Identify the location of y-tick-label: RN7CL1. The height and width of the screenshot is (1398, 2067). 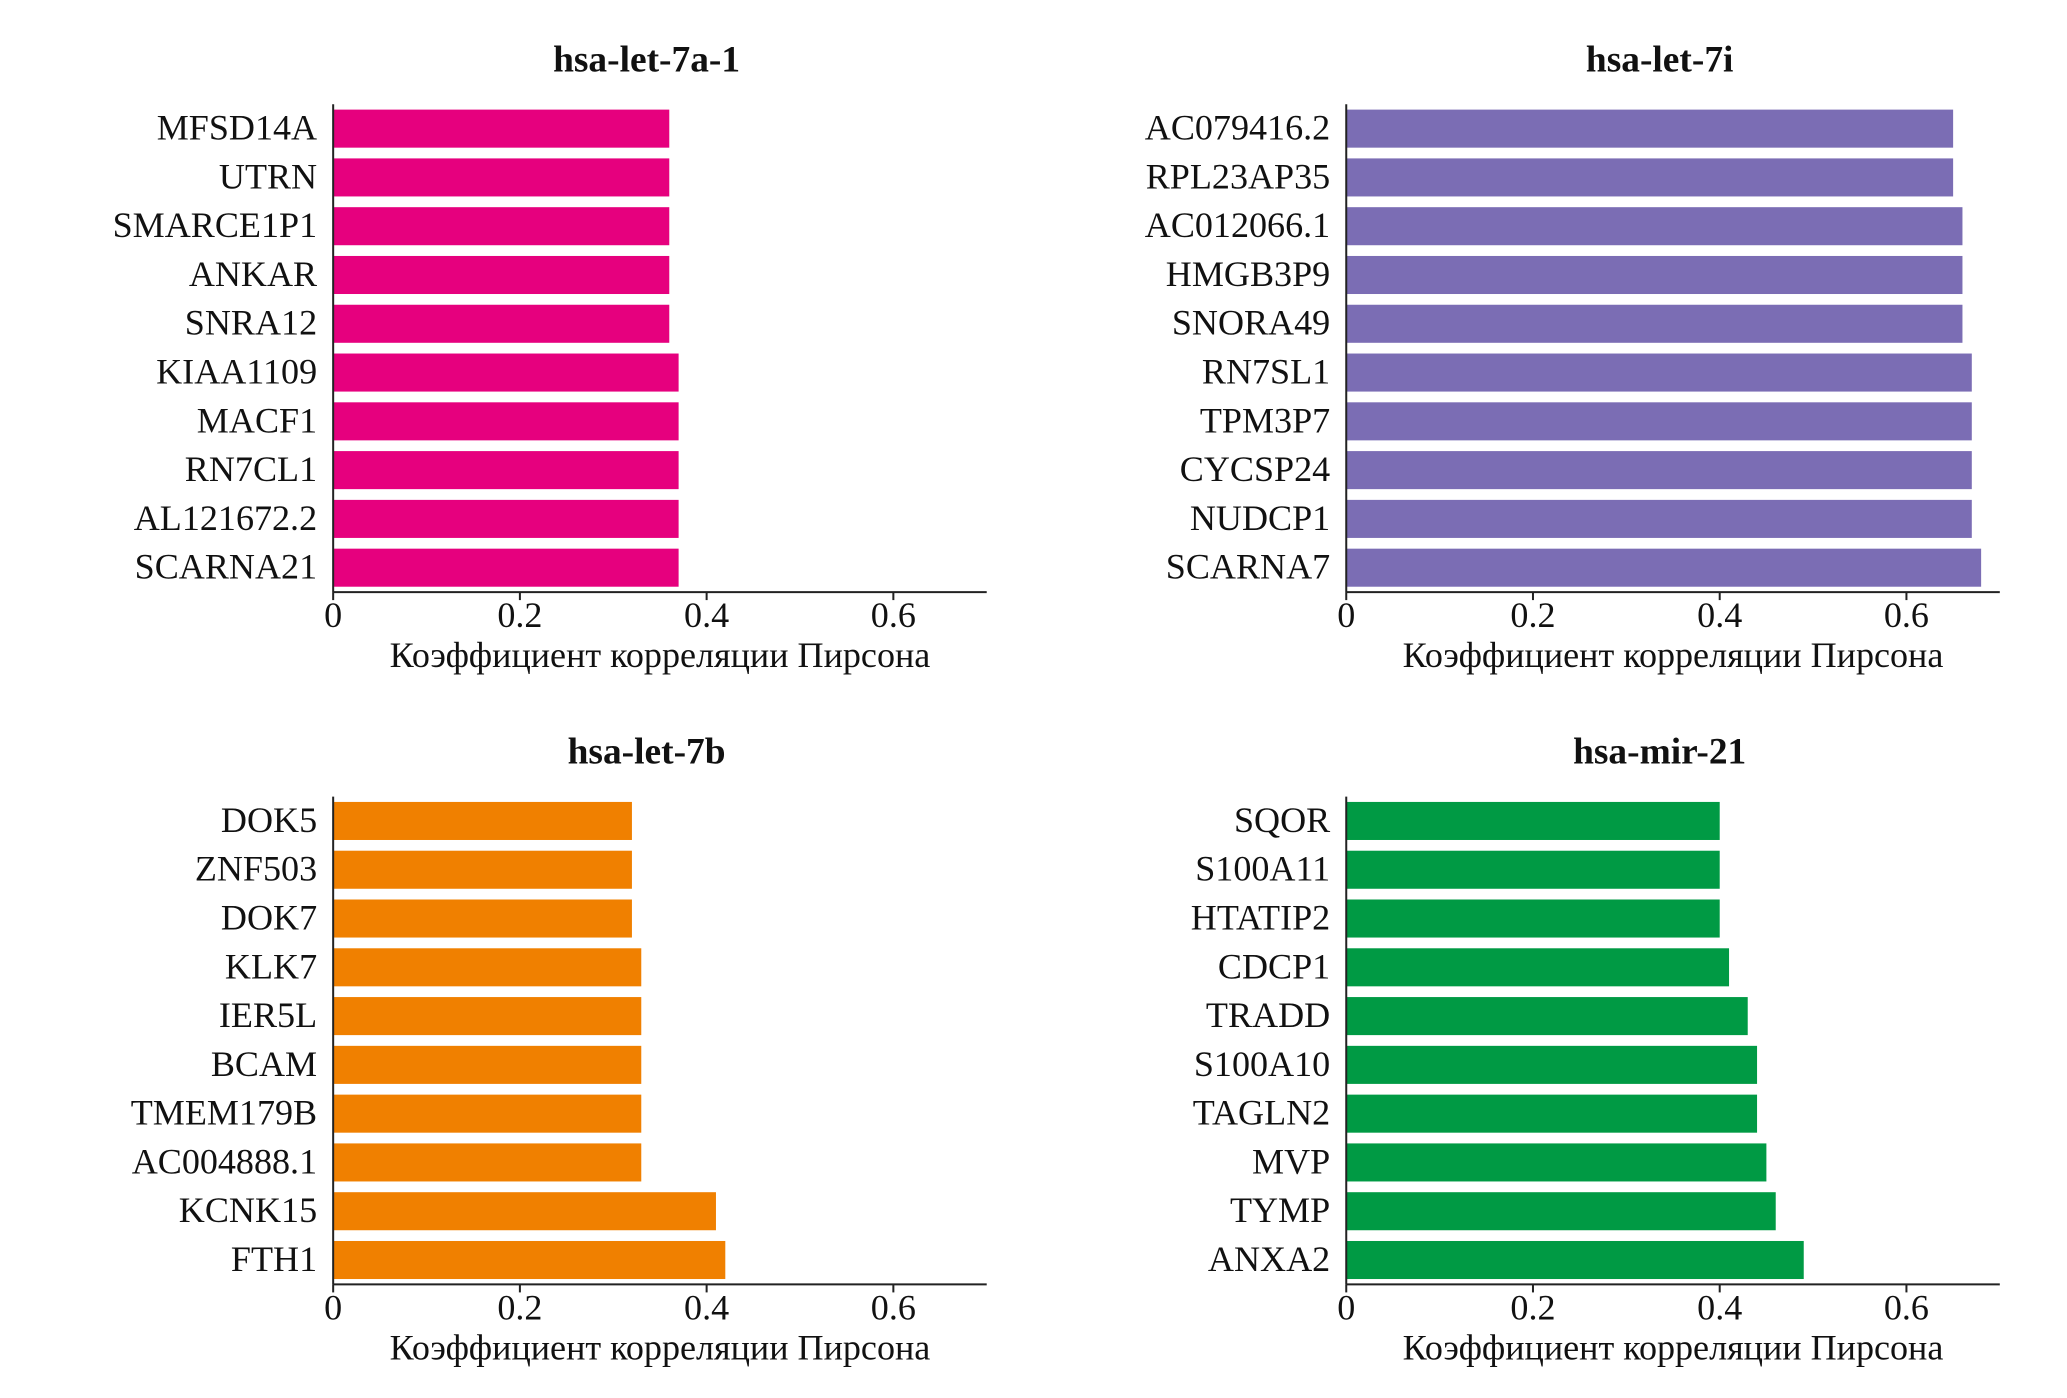
(251, 469).